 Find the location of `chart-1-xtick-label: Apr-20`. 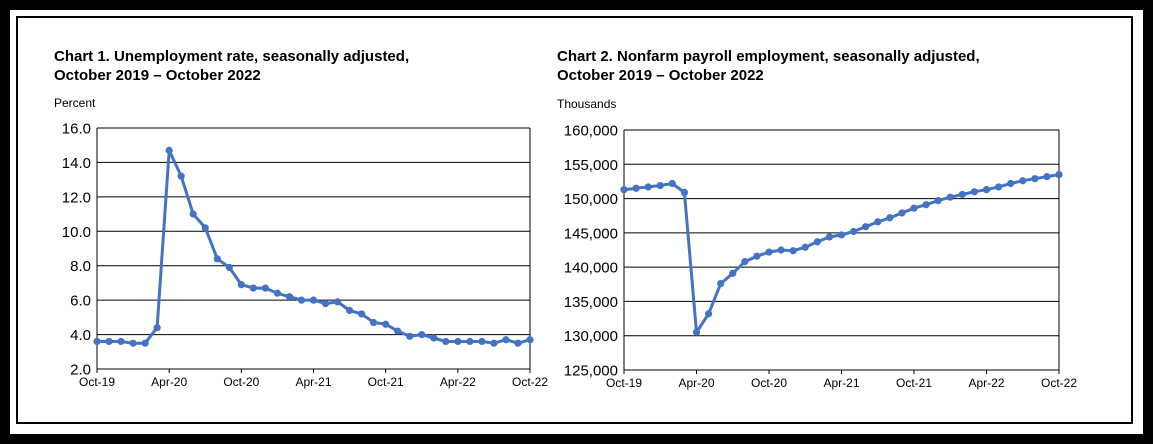

chart-1-xtick-label: Apr-20 is located at coordinates (169, 382).